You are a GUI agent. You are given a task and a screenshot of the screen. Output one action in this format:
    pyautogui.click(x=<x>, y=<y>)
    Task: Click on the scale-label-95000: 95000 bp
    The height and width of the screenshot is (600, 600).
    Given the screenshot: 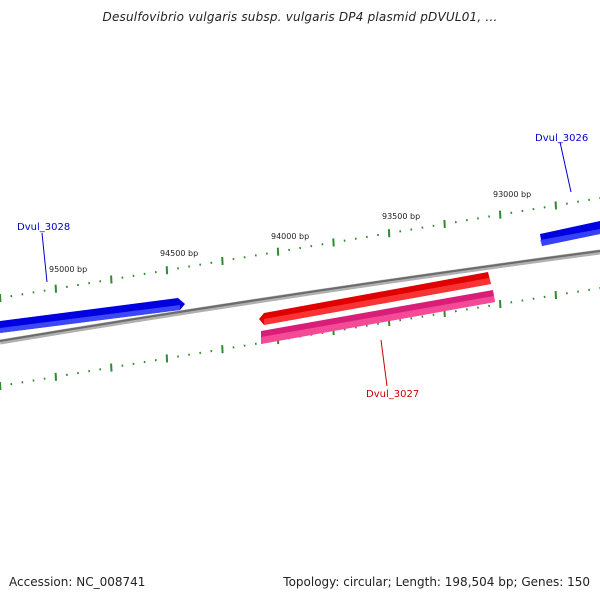 What is the action you would take?
    pyautogui.click(x=68, y=269)
    